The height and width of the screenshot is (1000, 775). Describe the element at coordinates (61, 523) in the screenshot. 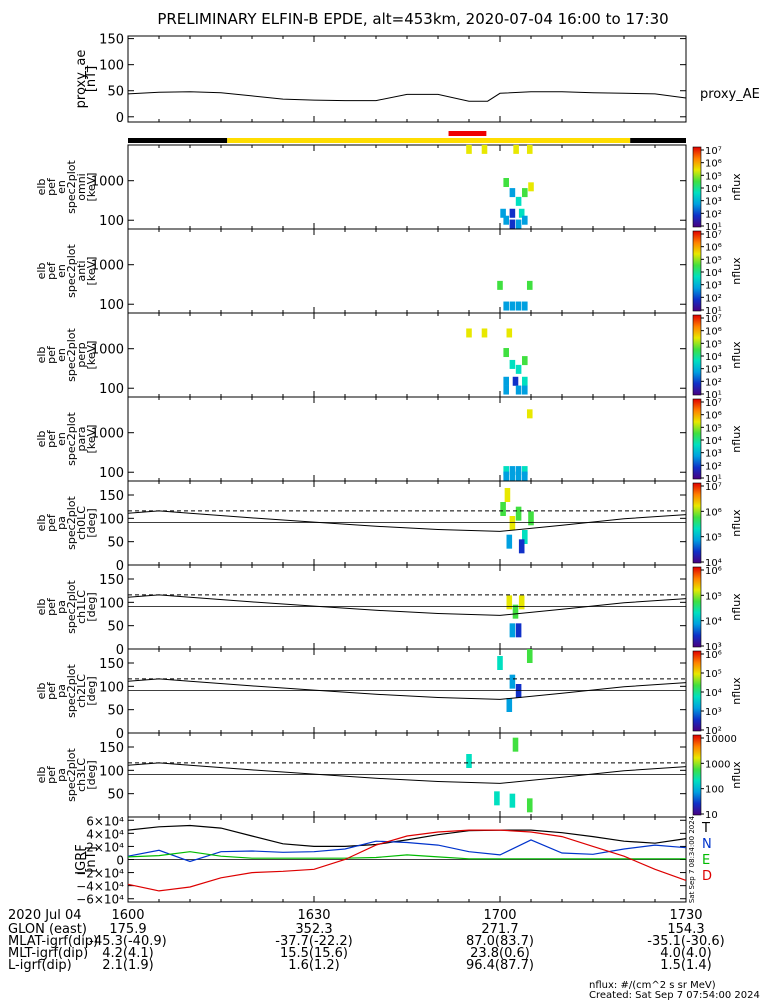

I see `pa_ch0-ylabel-line: pa` at that location.